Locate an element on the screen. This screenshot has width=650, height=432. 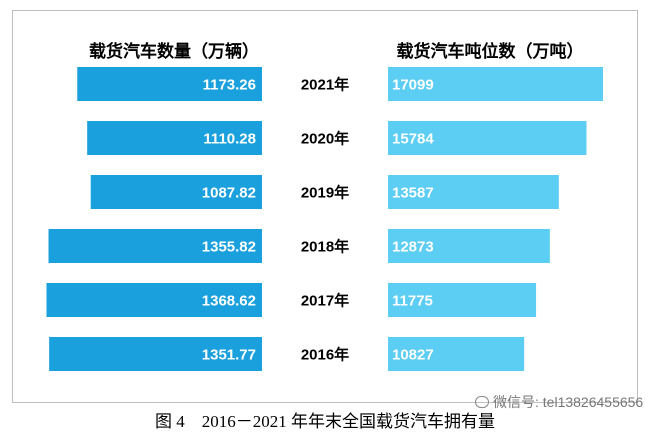
right-value-label-5: 10827 is located at coordinates (413, 355).